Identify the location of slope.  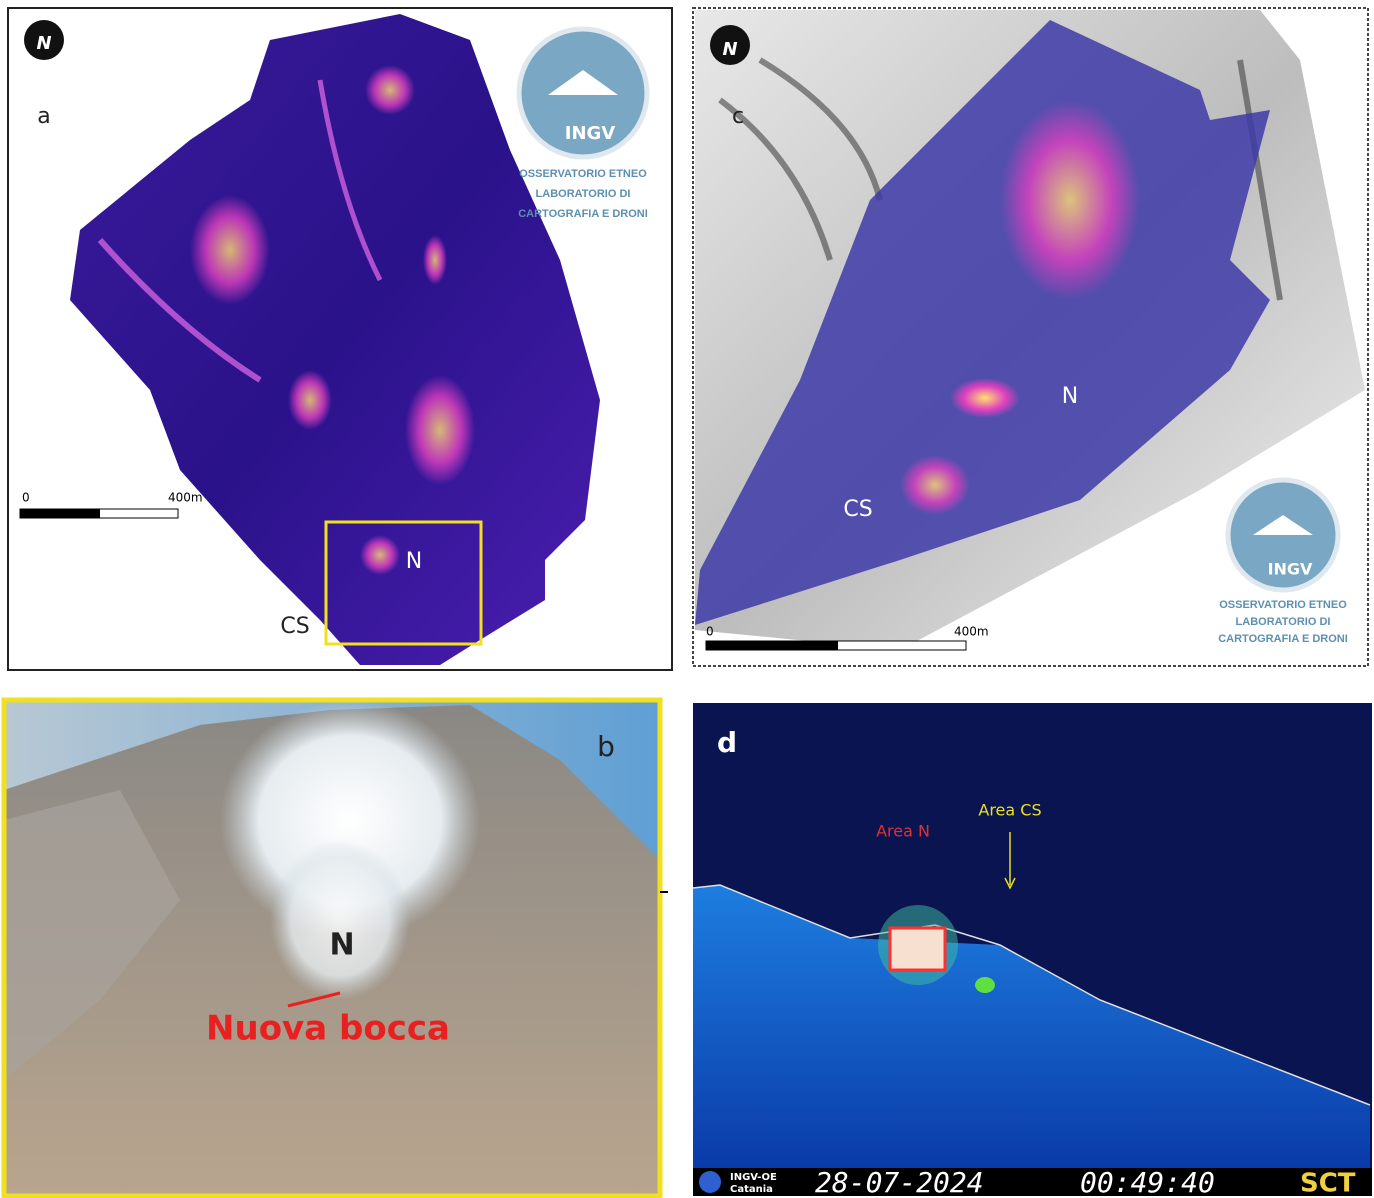
(1031, 1027).